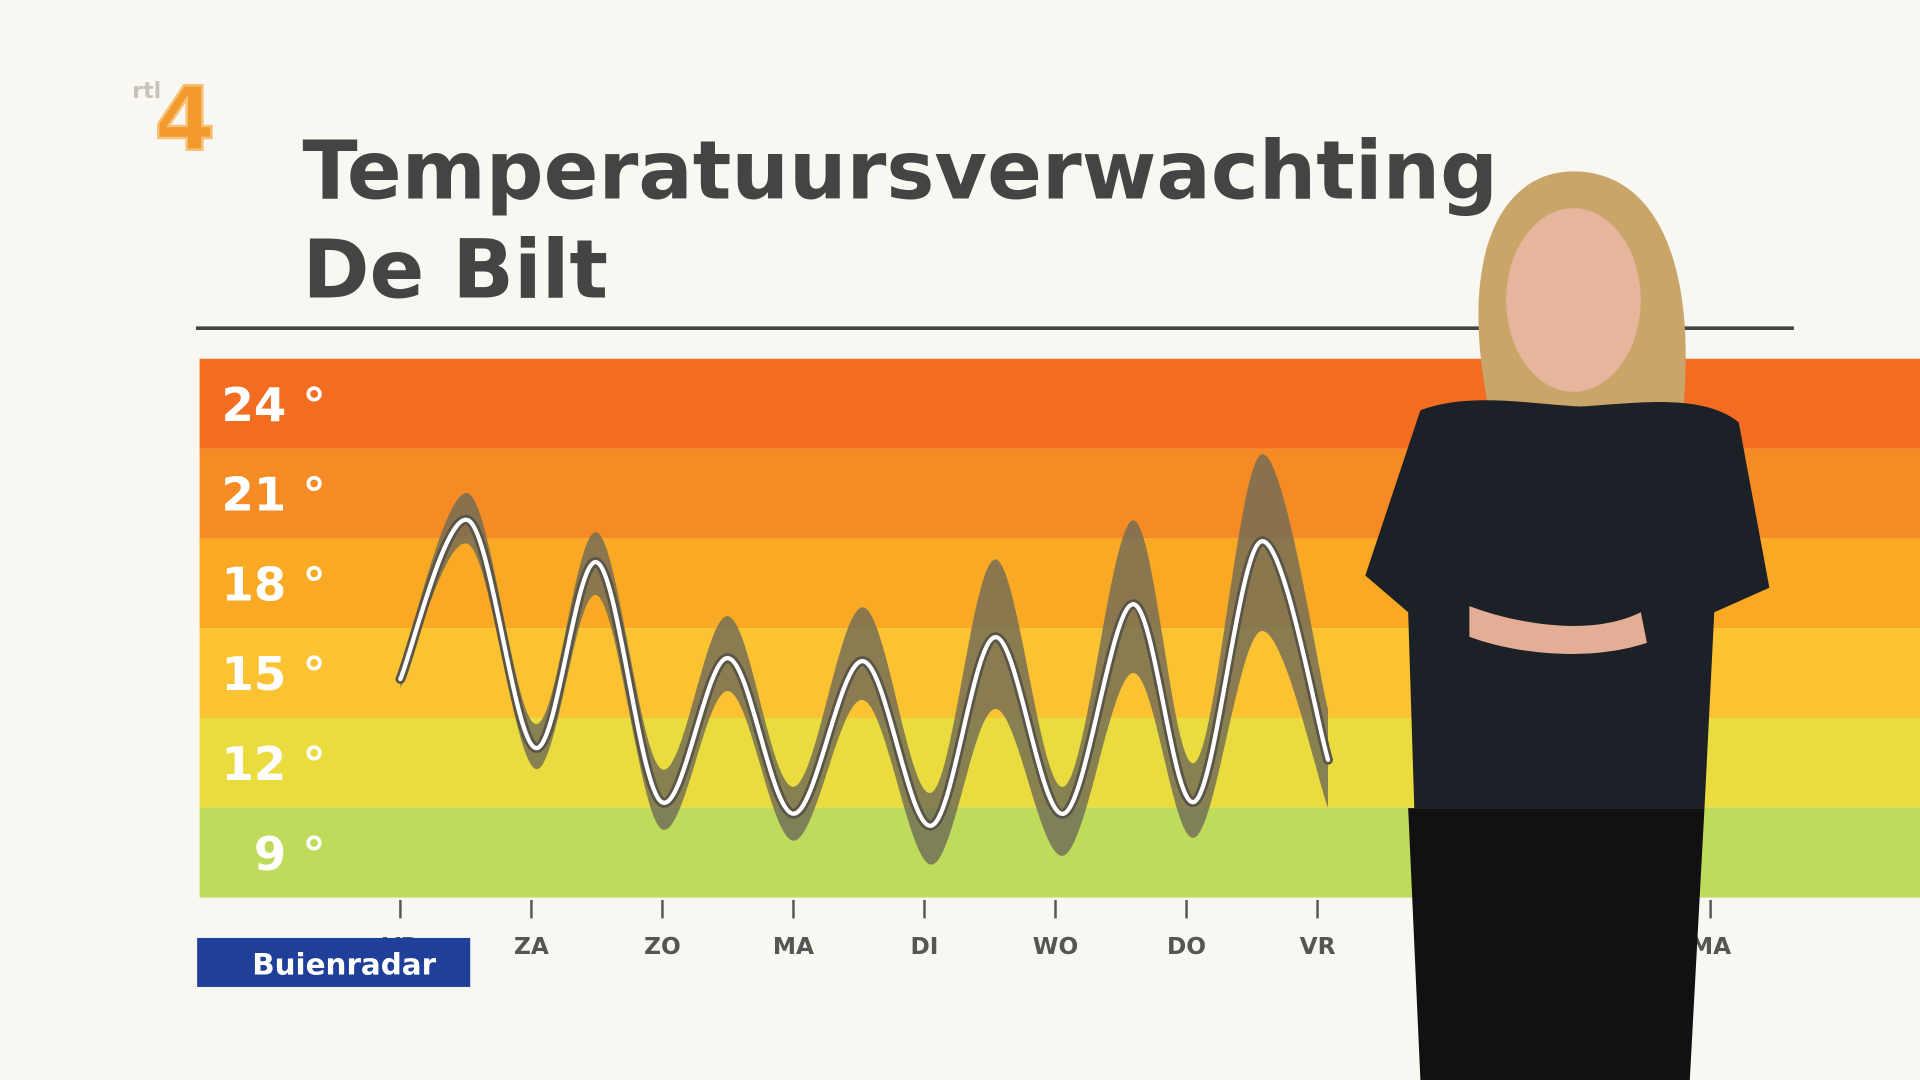 This screenshot has width=1920, height=1080. I want to click on logo-channel: 4, so click(184, 118).